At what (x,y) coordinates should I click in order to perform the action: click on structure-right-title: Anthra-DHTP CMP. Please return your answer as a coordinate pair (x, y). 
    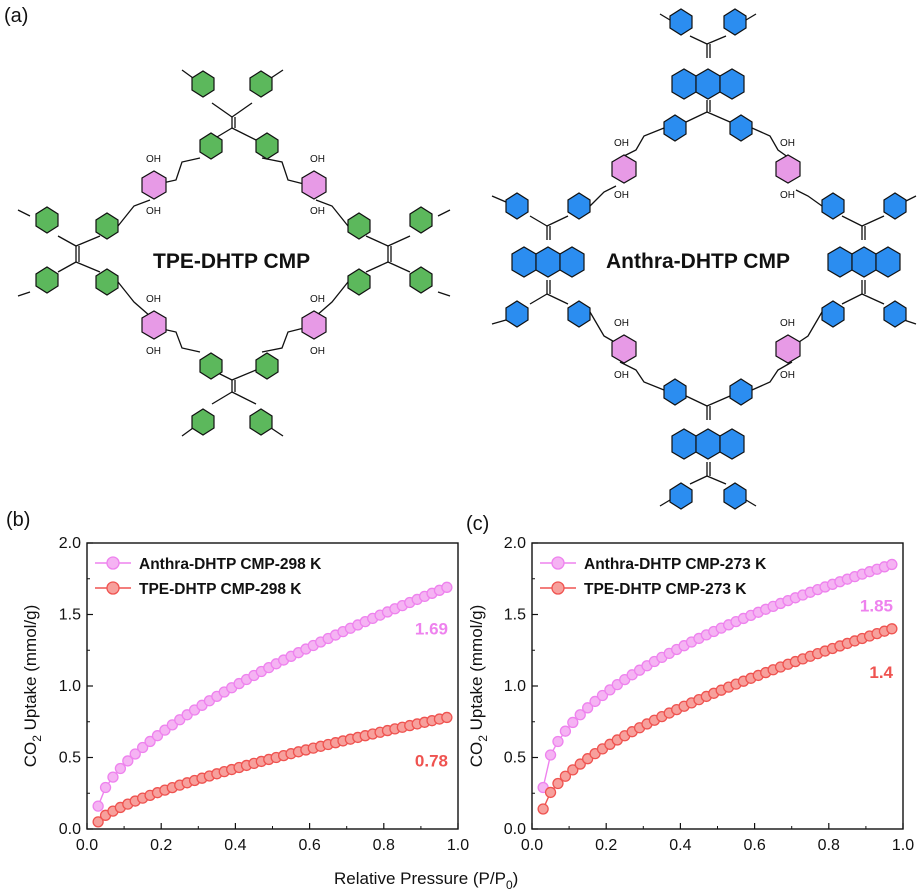
    Looking at the image, I should click on (698, 261).